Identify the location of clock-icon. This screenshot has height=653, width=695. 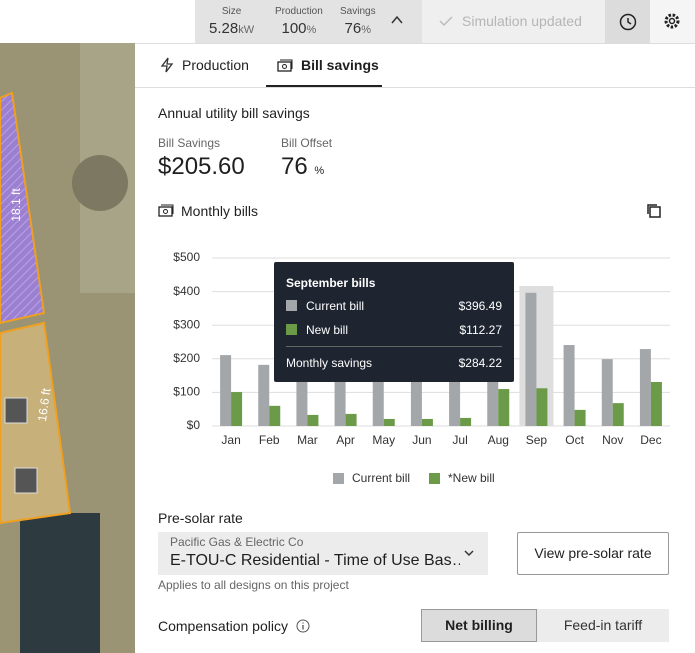
(628, 22).